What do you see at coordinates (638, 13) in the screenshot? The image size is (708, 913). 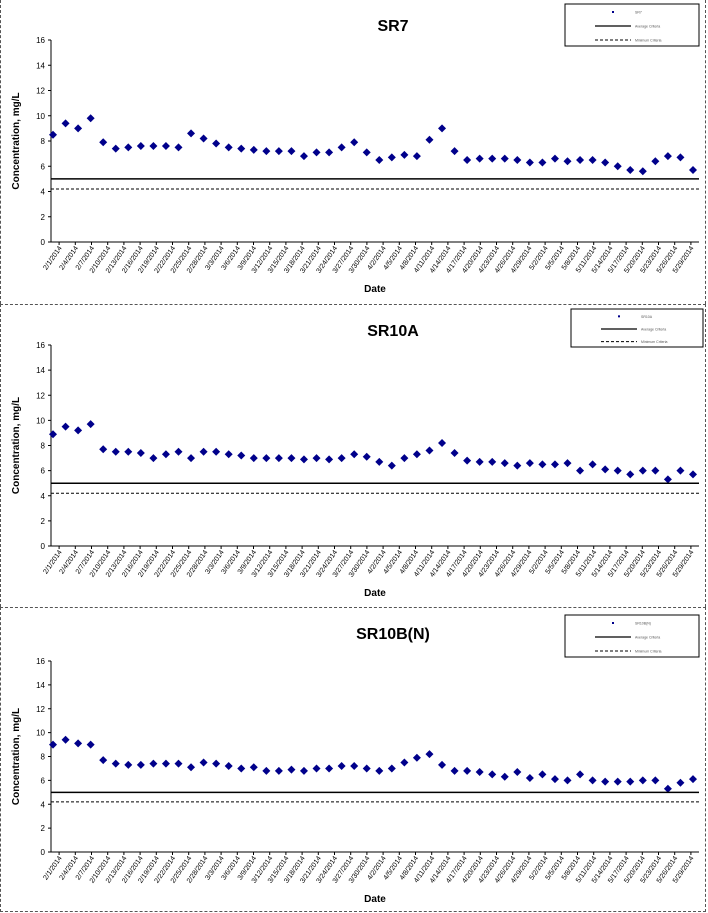 I see `legend-label: SR7` at bounding box center [638, 13].